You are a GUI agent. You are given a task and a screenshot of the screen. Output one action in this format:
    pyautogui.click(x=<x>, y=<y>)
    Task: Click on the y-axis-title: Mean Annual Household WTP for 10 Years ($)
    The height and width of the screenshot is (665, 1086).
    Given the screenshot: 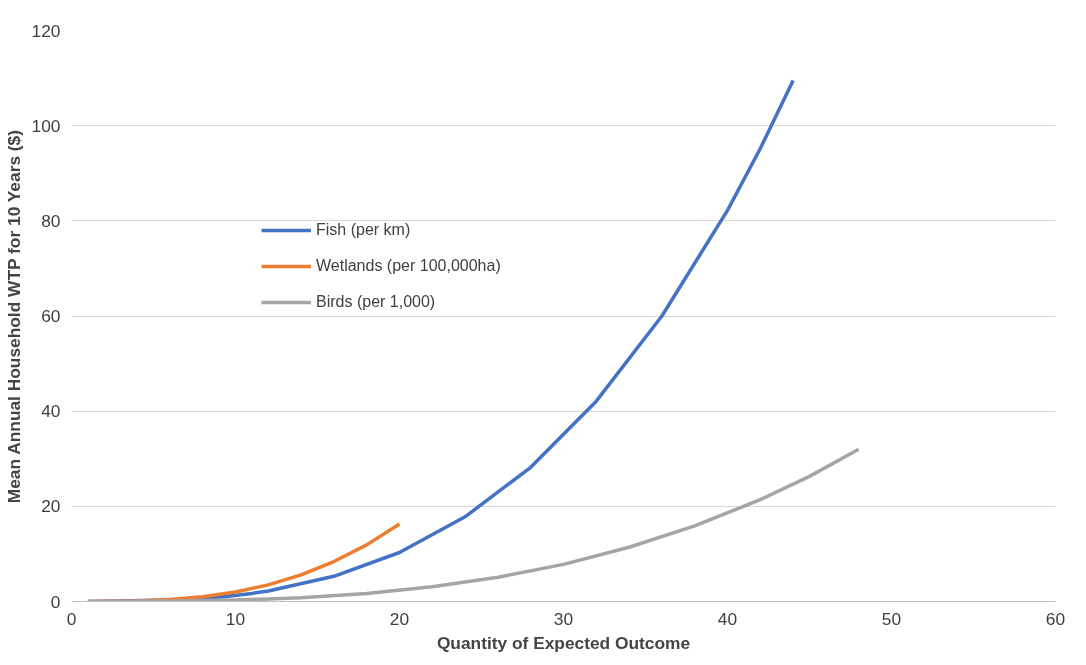 What is the action you would take?
    pyautogui.click(x=13, y=316)
    